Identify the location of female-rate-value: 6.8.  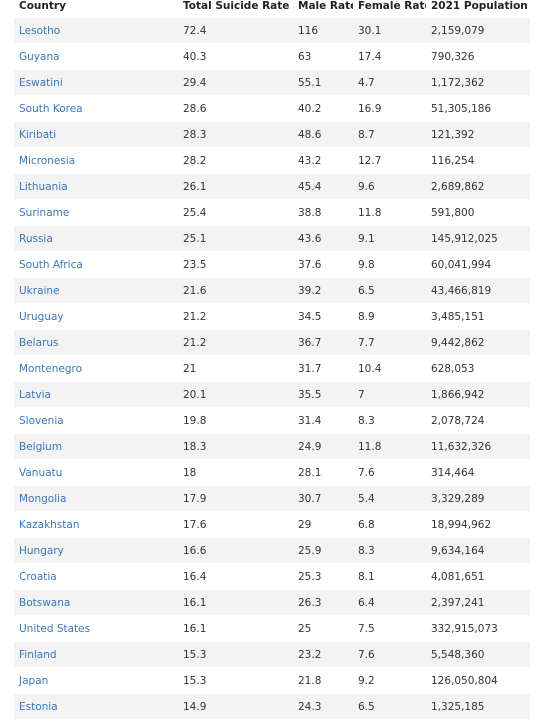
(366, 524).